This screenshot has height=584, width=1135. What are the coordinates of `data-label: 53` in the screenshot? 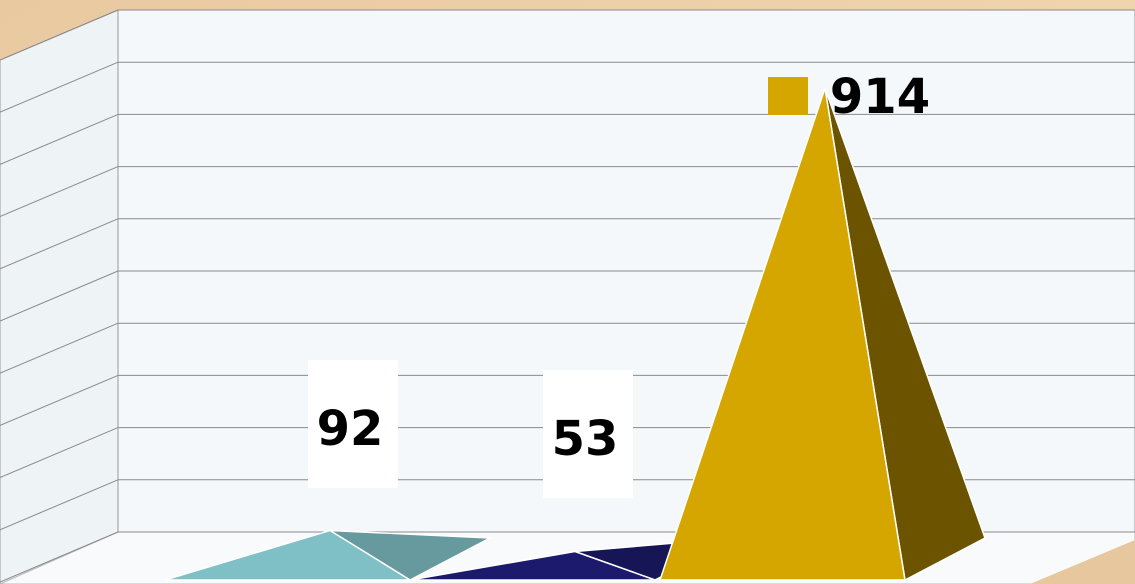 It's located at (585, 439).